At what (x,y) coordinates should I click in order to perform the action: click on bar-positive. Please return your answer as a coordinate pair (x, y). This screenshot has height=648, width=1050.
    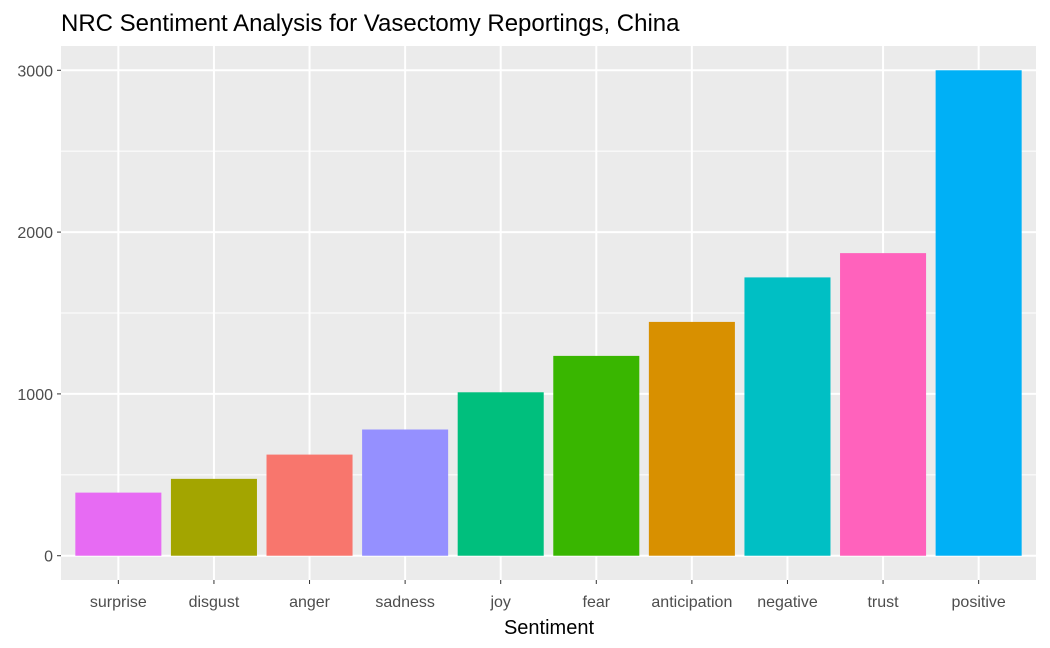
    Looking at the image, I should click on (978, 313).